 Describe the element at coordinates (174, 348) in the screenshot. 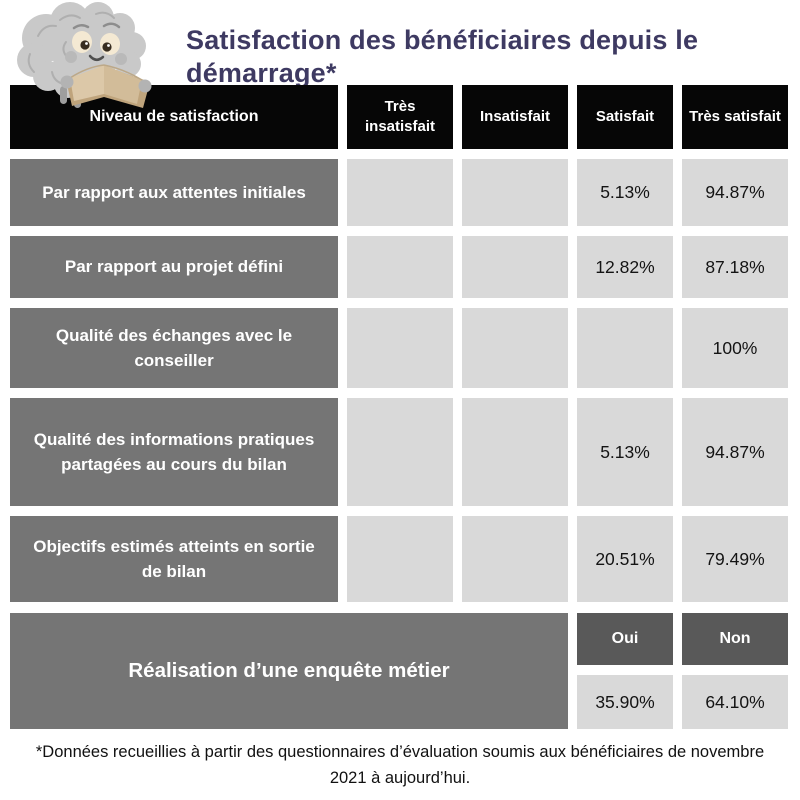

I see `row-label: Qualité des échanges avec le conseiller` at that location.